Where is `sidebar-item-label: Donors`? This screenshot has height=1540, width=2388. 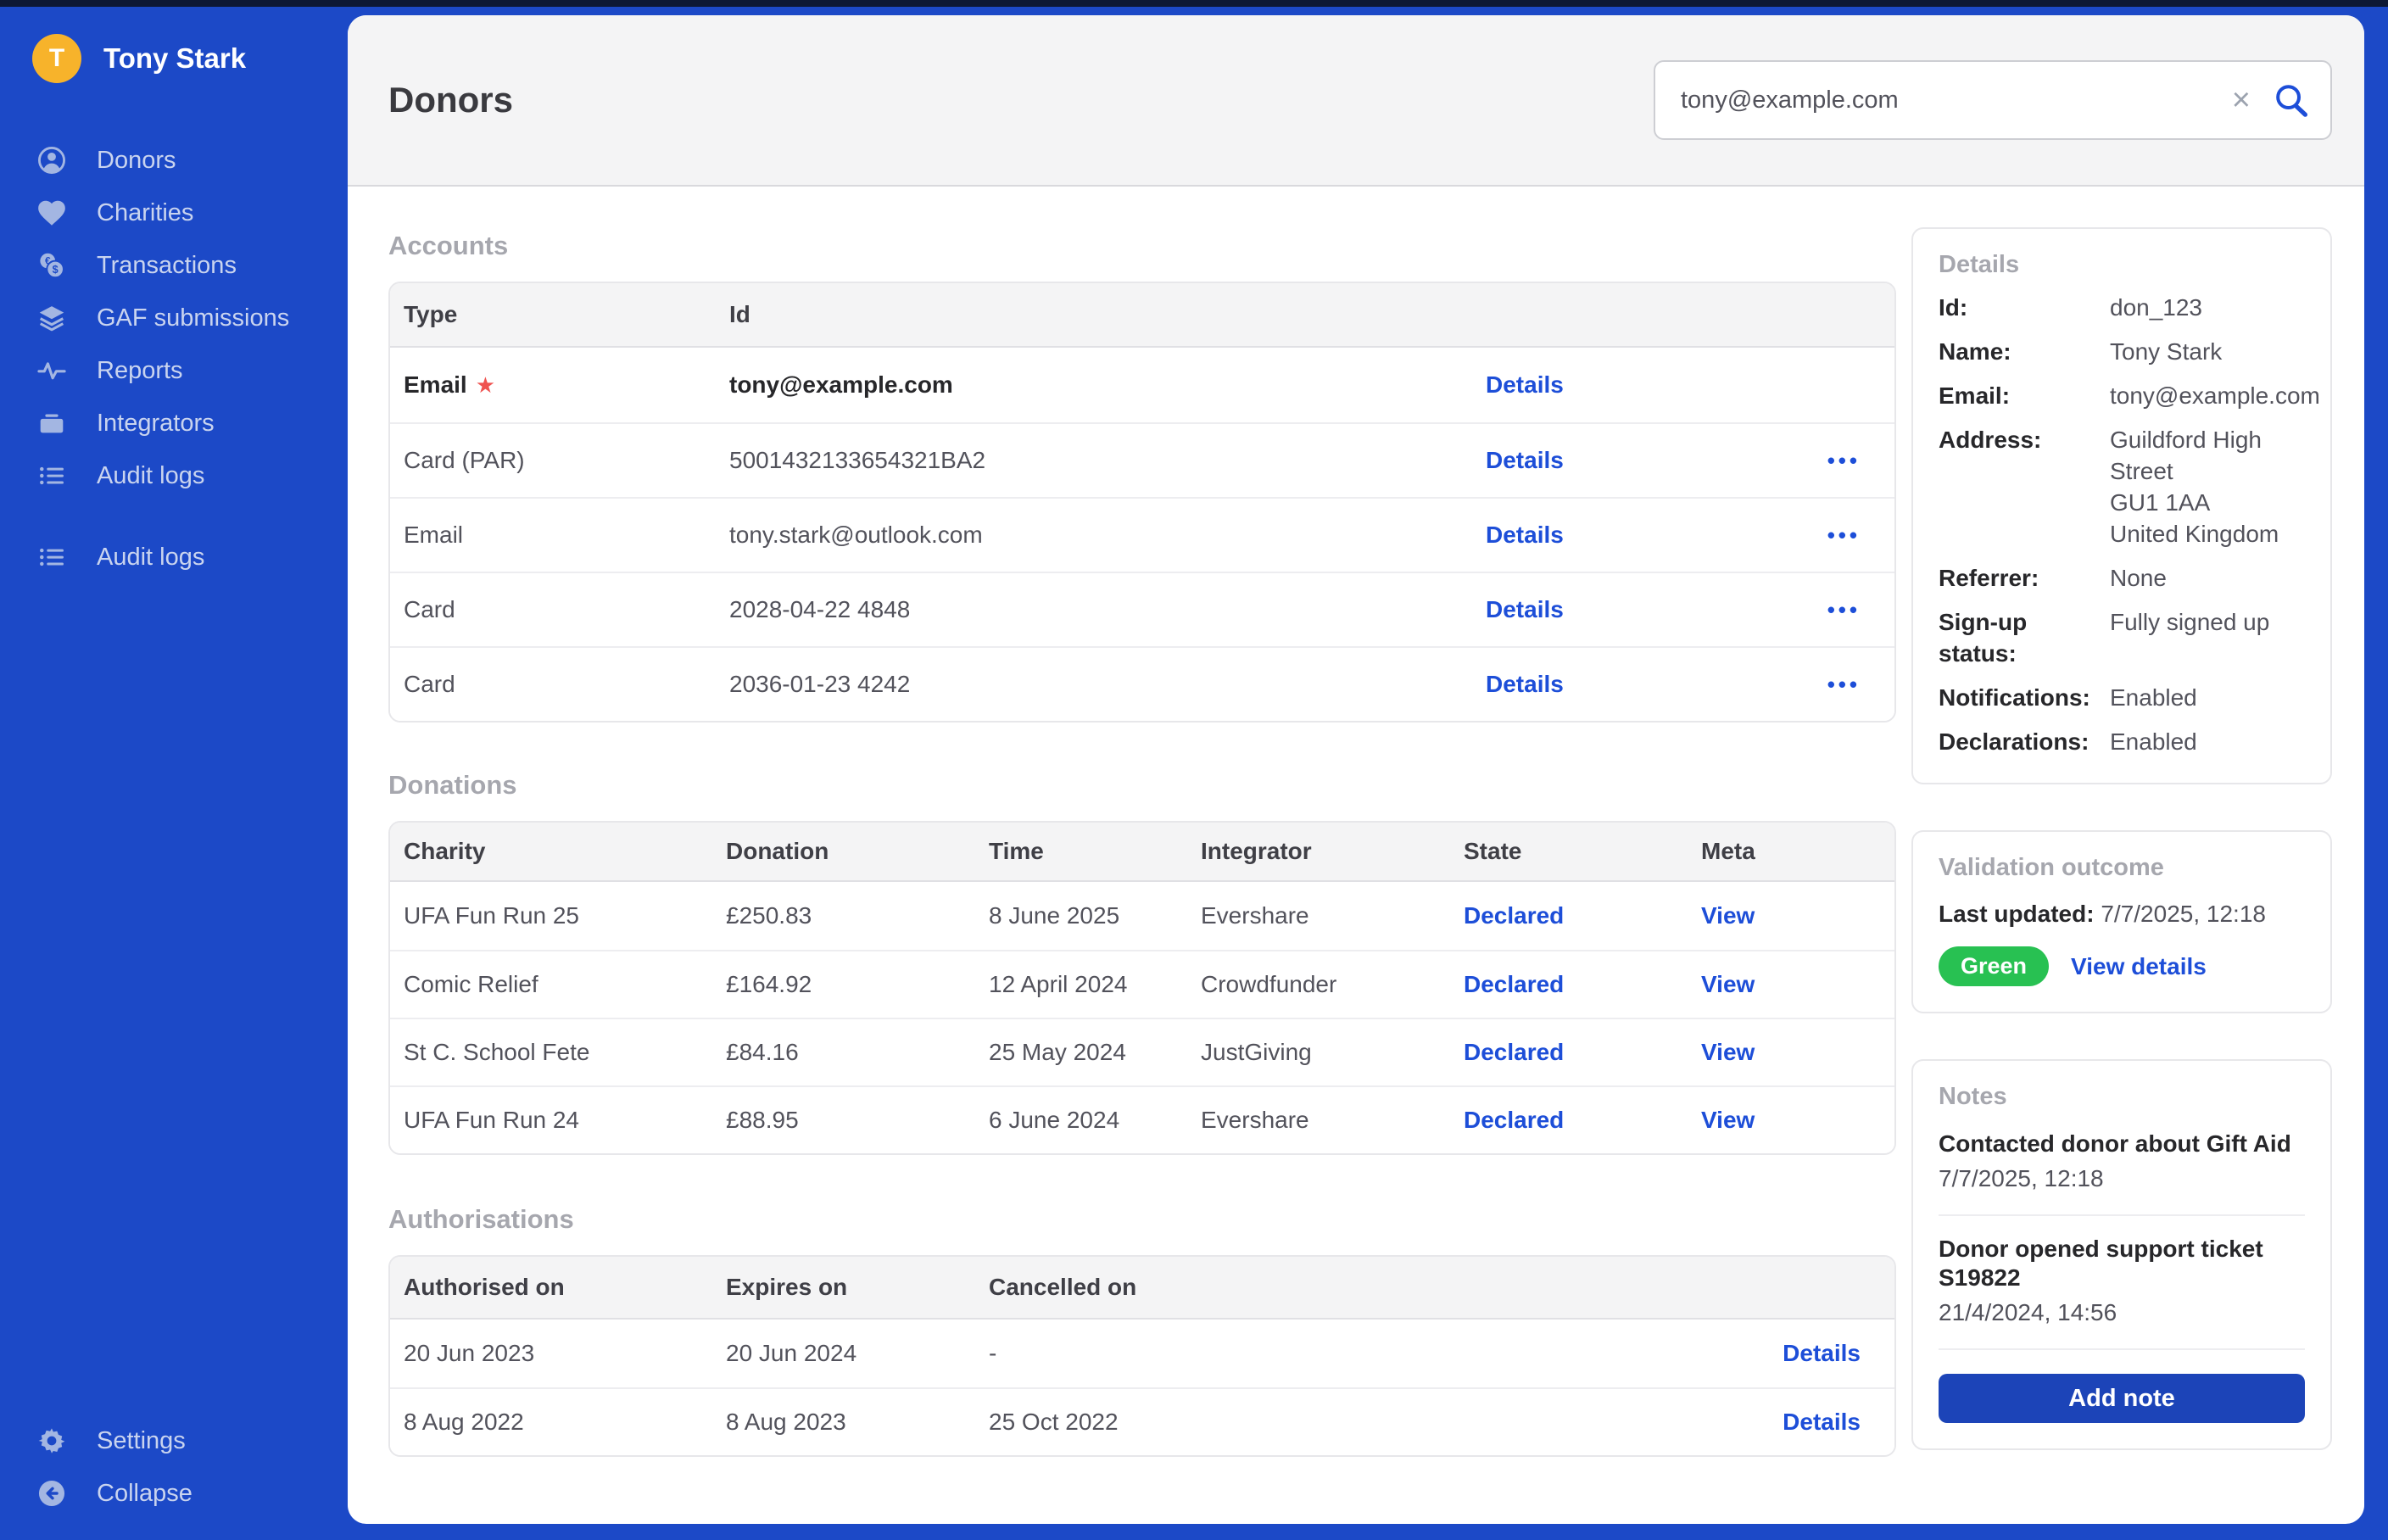 sidebar-item-label: Donors is located at coordinates (136, 160).